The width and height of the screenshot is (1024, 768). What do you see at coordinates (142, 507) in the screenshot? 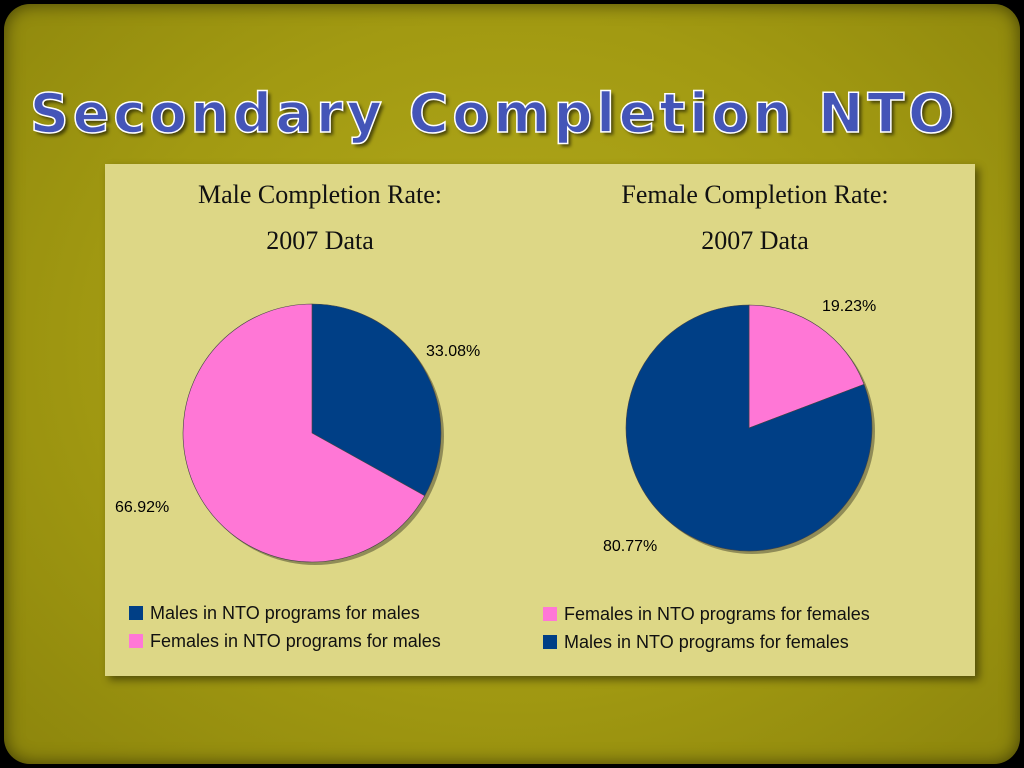
I see `male-pie-label-females: 66.92%` at bounding box center [142, 507].